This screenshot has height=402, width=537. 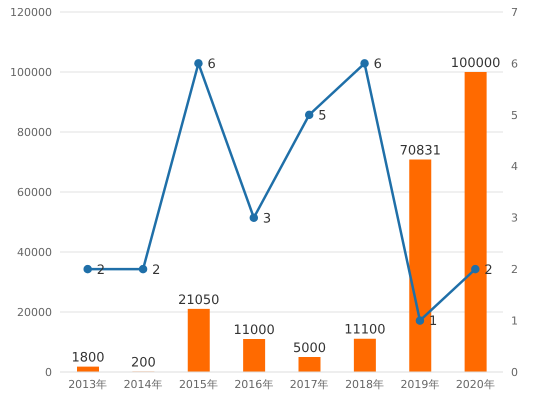 I want to click on data-label: 70831, so click(x=420, y=151).